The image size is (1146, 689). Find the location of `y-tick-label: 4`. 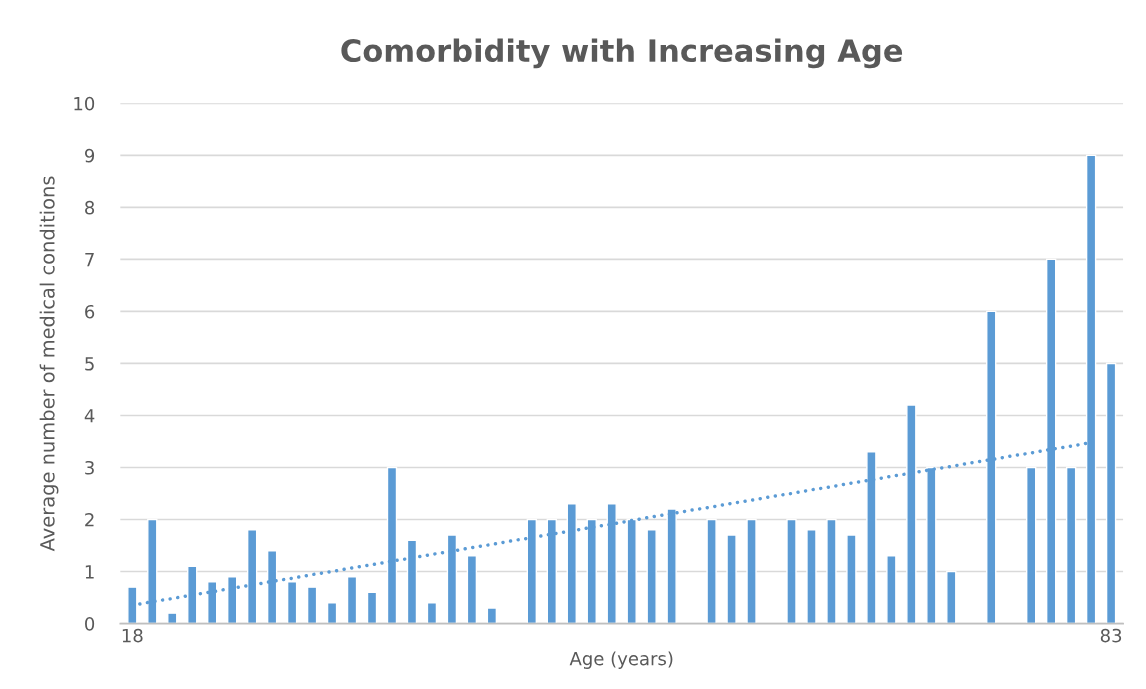

y-tick-label: 4 is located at coordinates (89, 416).